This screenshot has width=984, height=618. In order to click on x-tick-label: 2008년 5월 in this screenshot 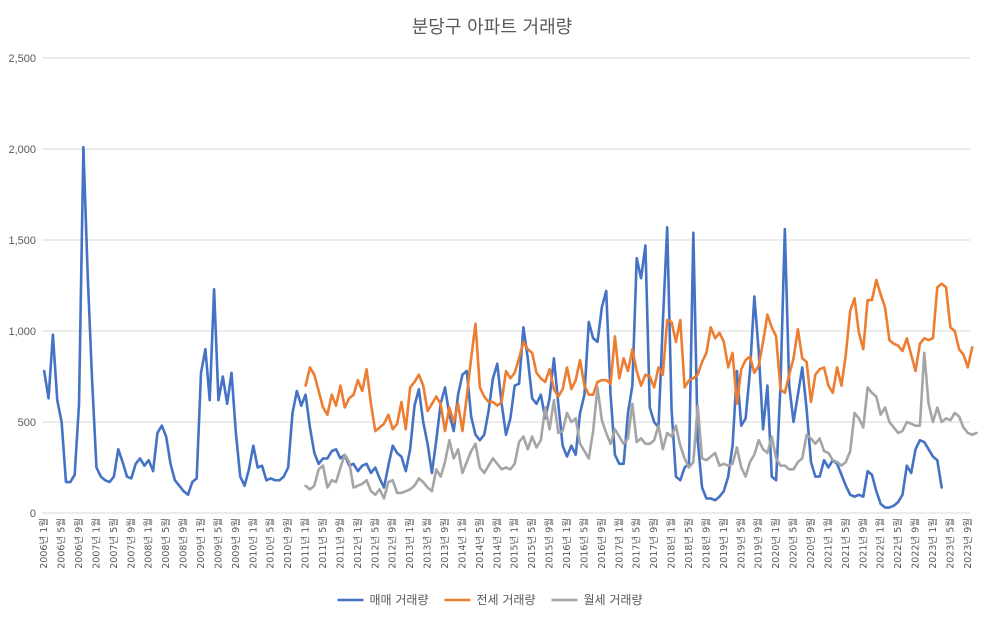, I will do `click(166, 543)`.